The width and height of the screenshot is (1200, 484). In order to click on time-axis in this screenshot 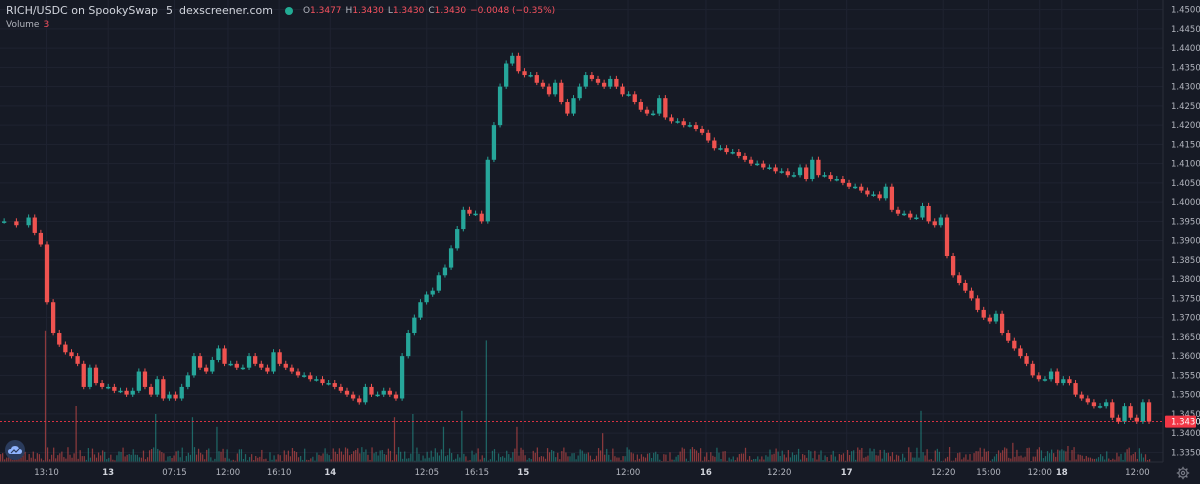, I will do `click(581, 471)`.